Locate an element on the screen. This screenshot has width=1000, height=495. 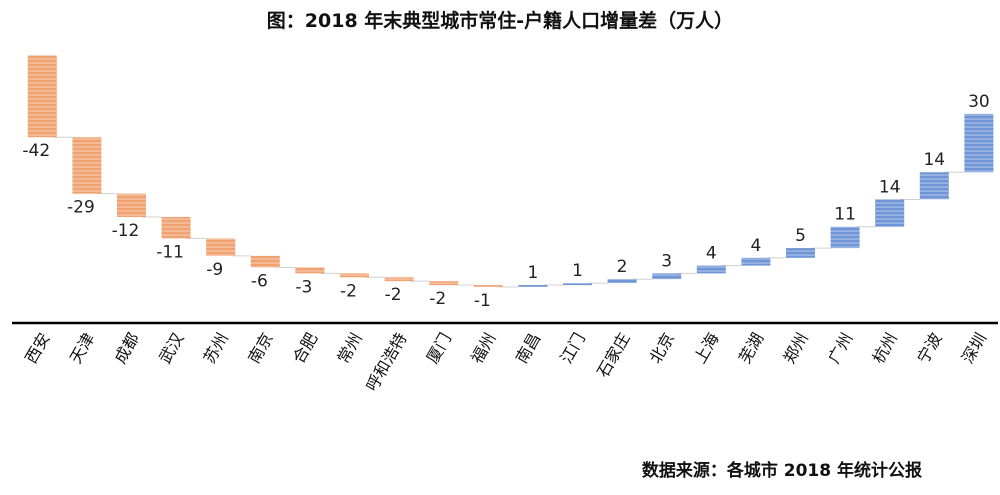
category-label: 西安 is located at coordinates (37, 348).